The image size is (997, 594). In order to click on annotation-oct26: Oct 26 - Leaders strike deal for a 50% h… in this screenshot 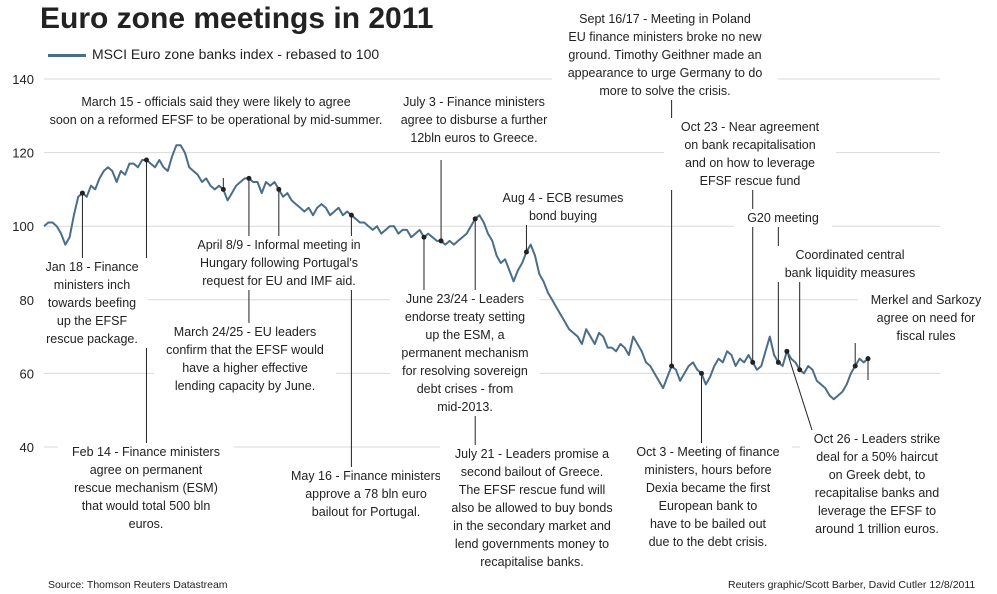, I will do `click(877, 484)`.